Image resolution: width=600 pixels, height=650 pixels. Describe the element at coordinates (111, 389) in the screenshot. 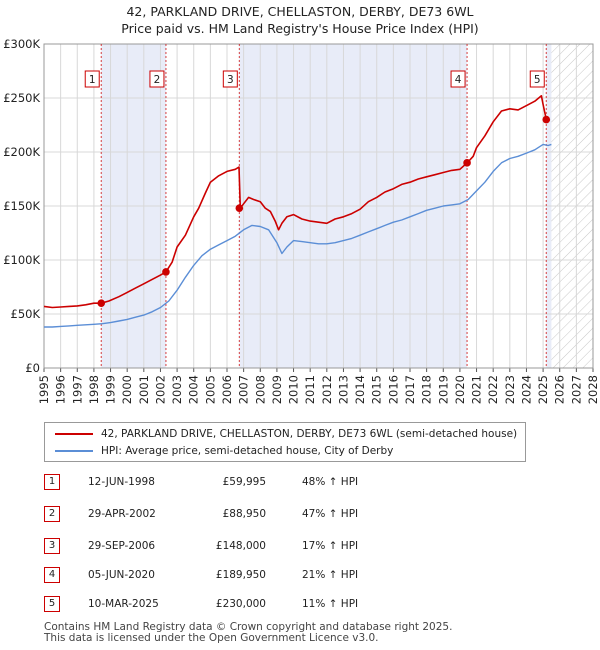

I see `x-tick-label: 1999` at that location.